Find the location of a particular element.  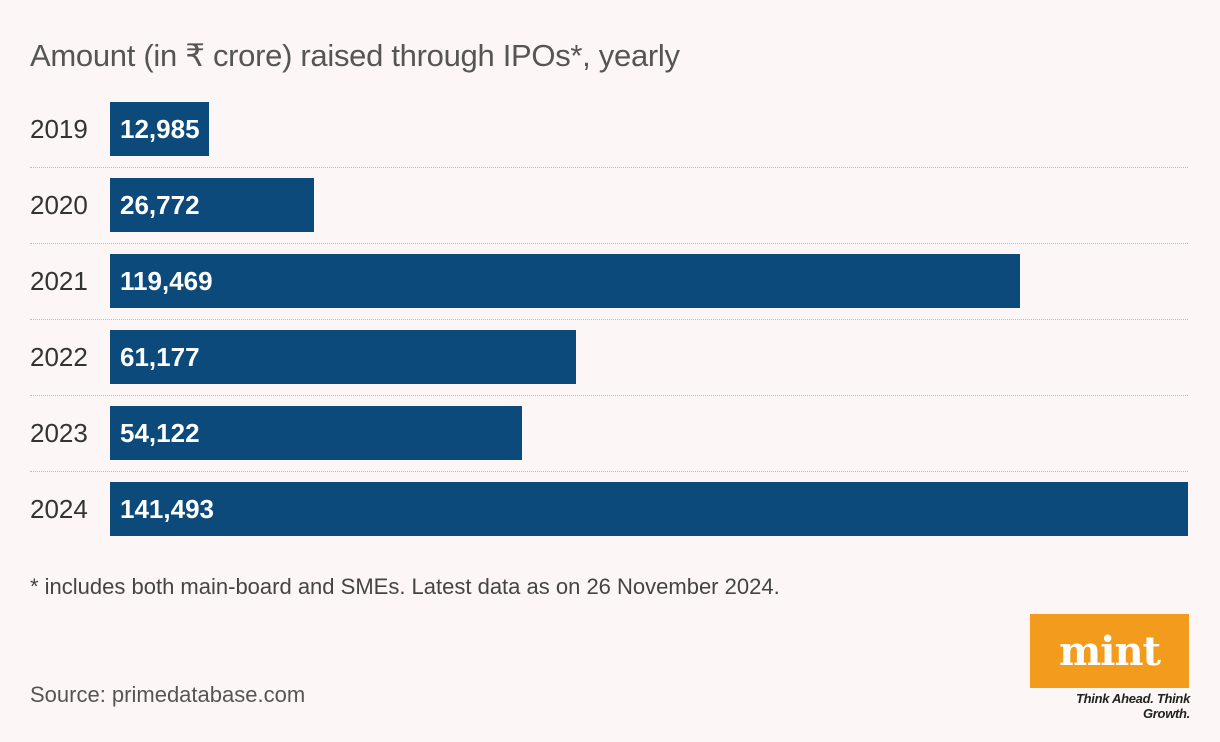

bar-value-label-2023: 54,122 is located at coordinates (160, 433).